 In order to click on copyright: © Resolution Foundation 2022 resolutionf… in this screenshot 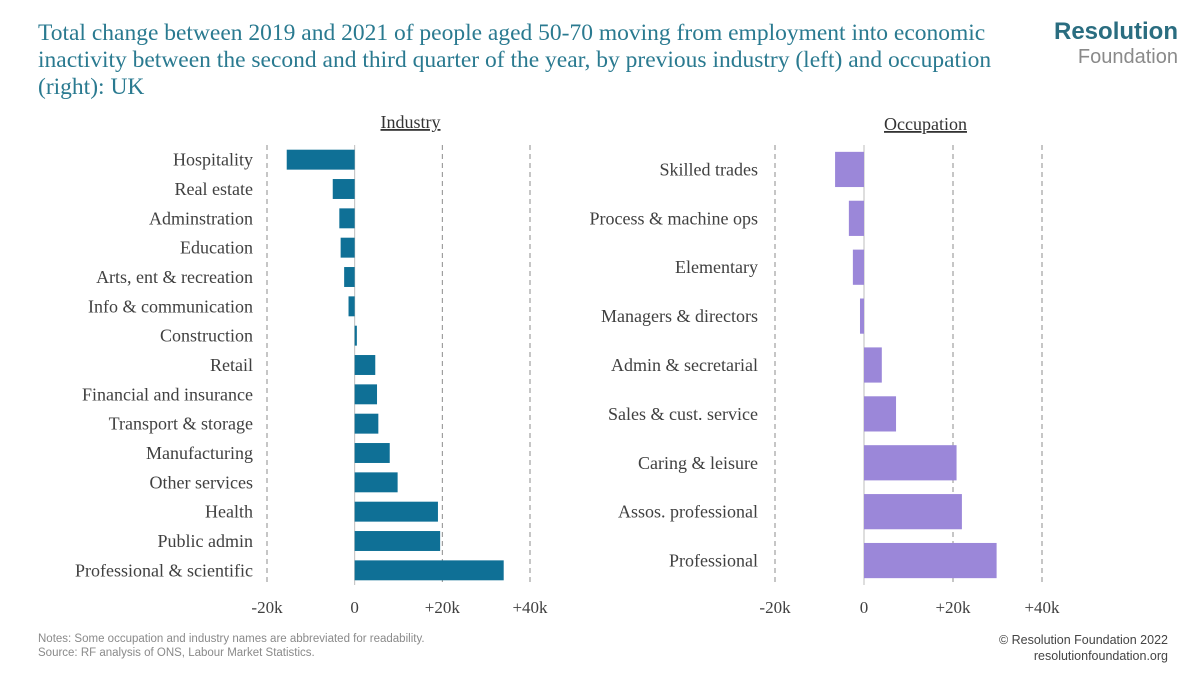, I will do `click(1083, 648)`.